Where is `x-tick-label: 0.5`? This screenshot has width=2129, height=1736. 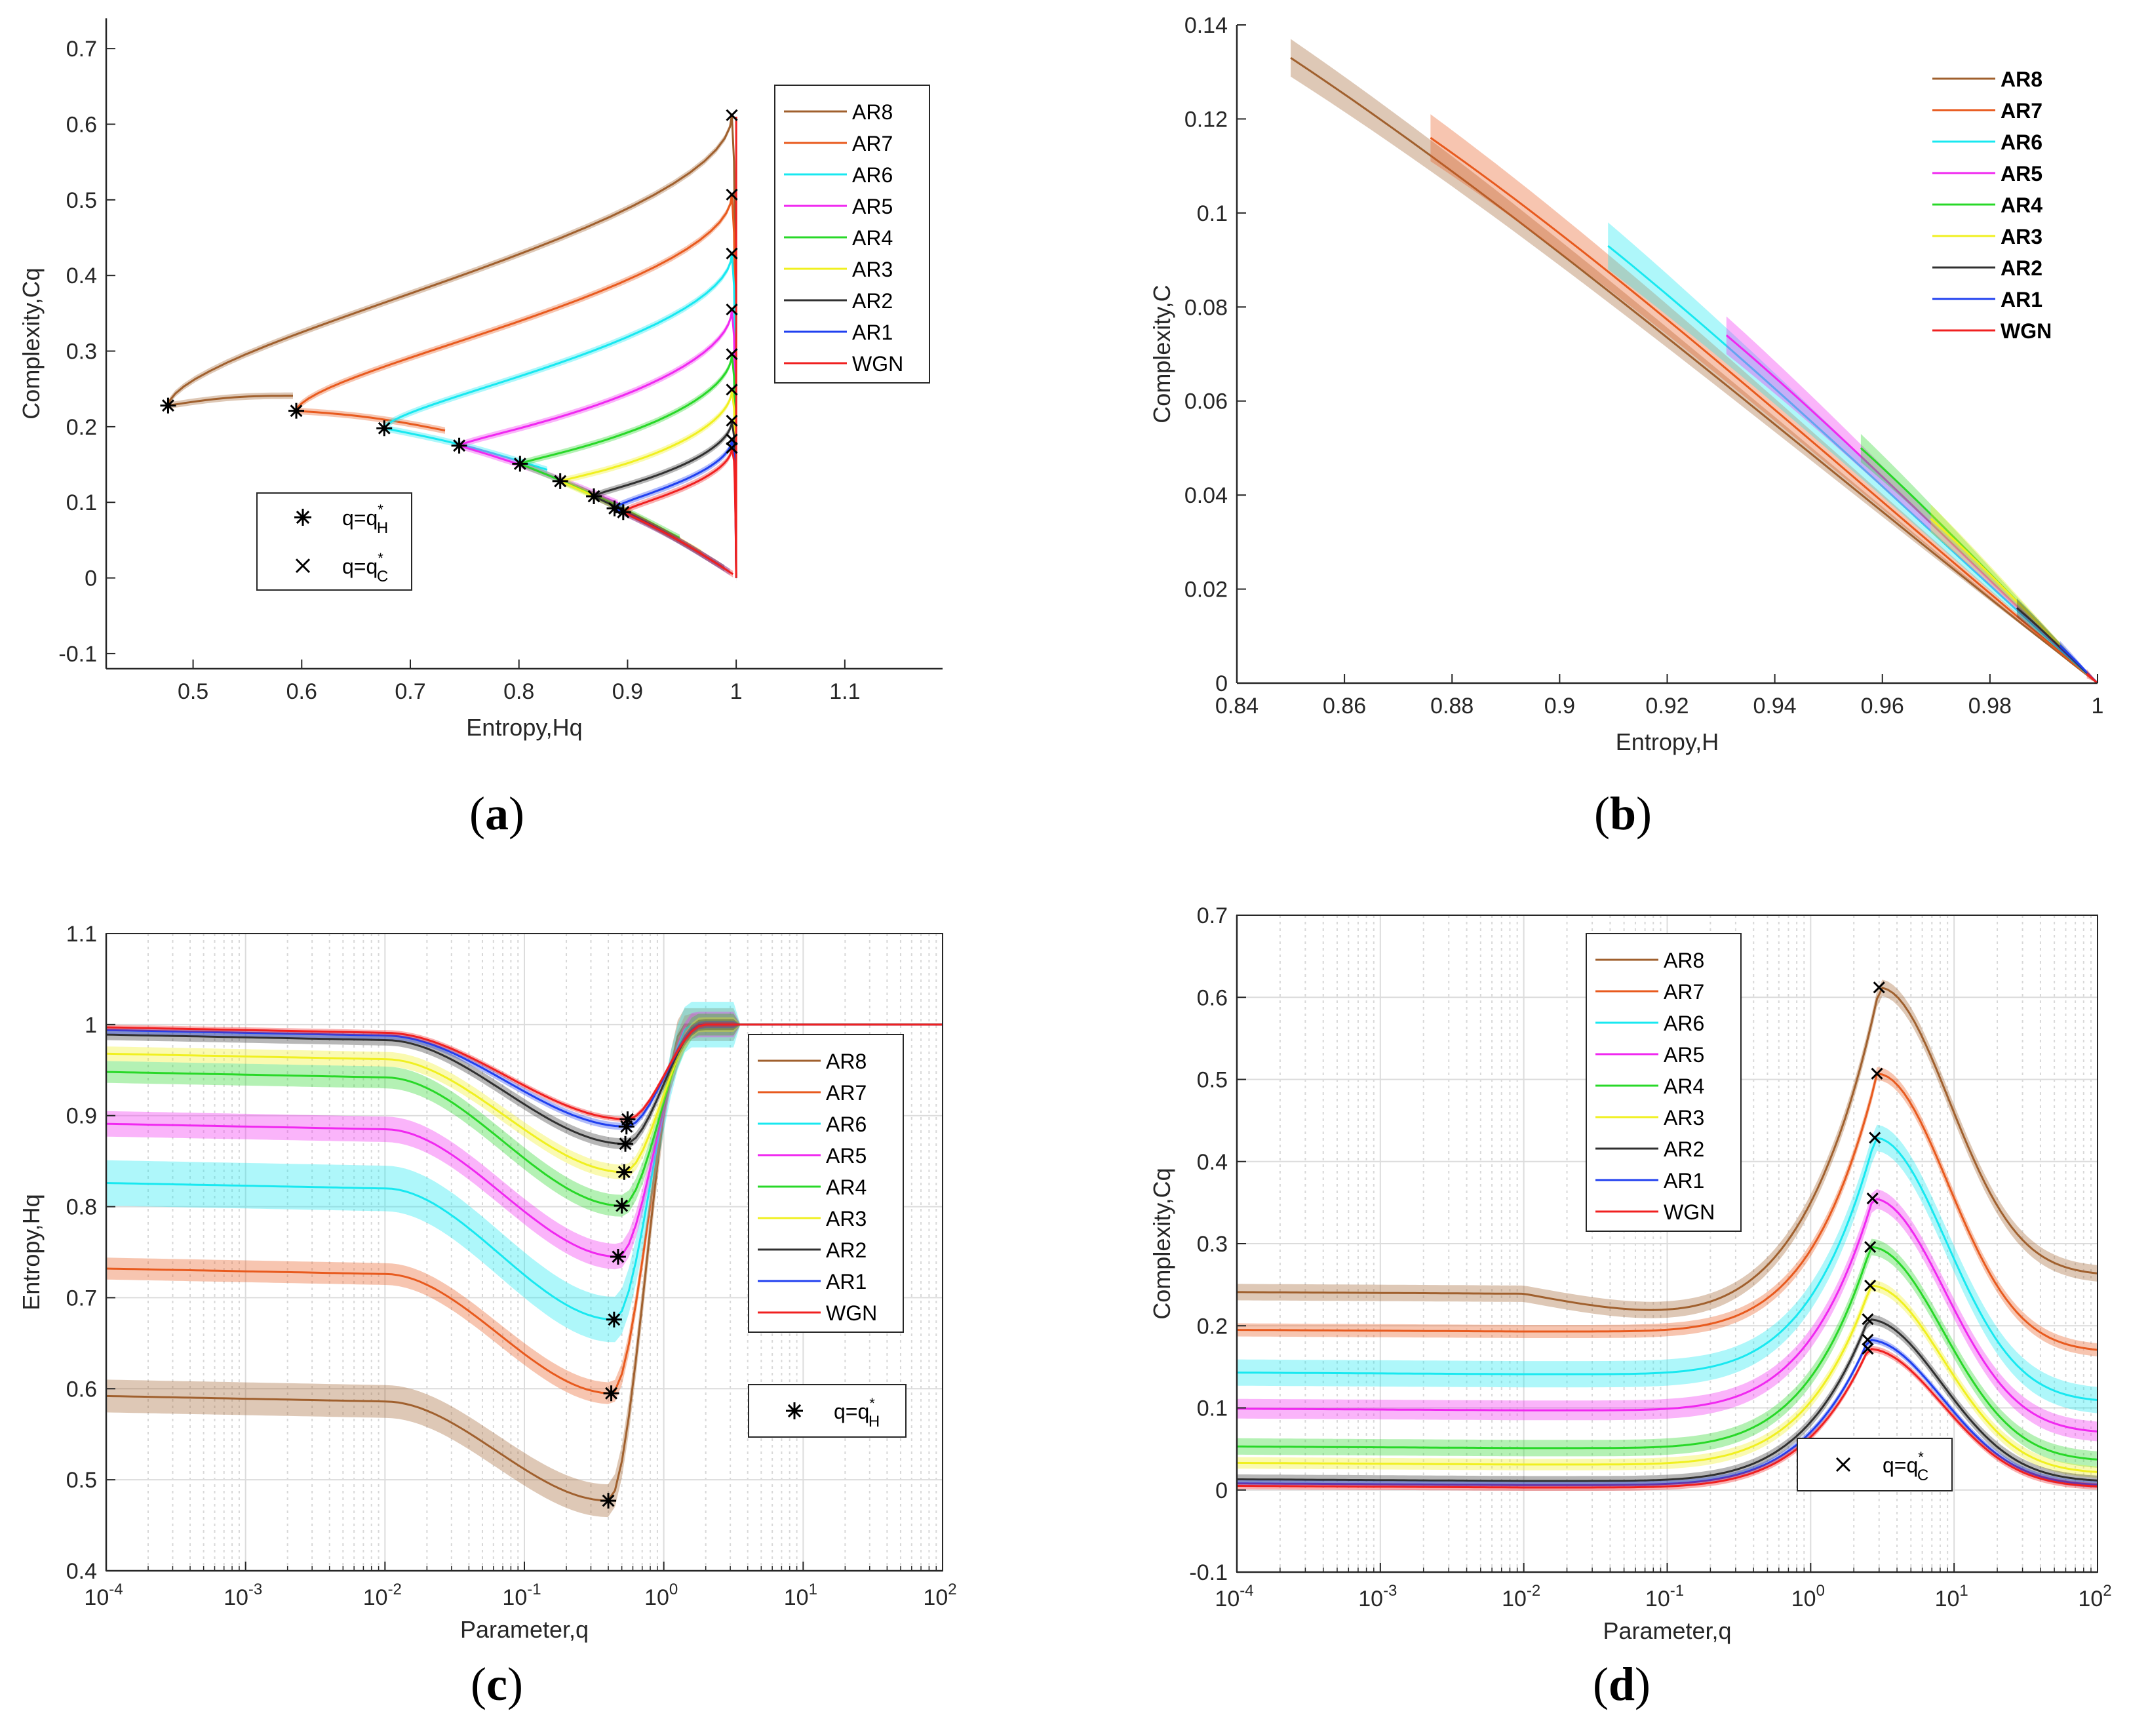
x-tick-label: 0.5 is located at coordinates (193, 691).